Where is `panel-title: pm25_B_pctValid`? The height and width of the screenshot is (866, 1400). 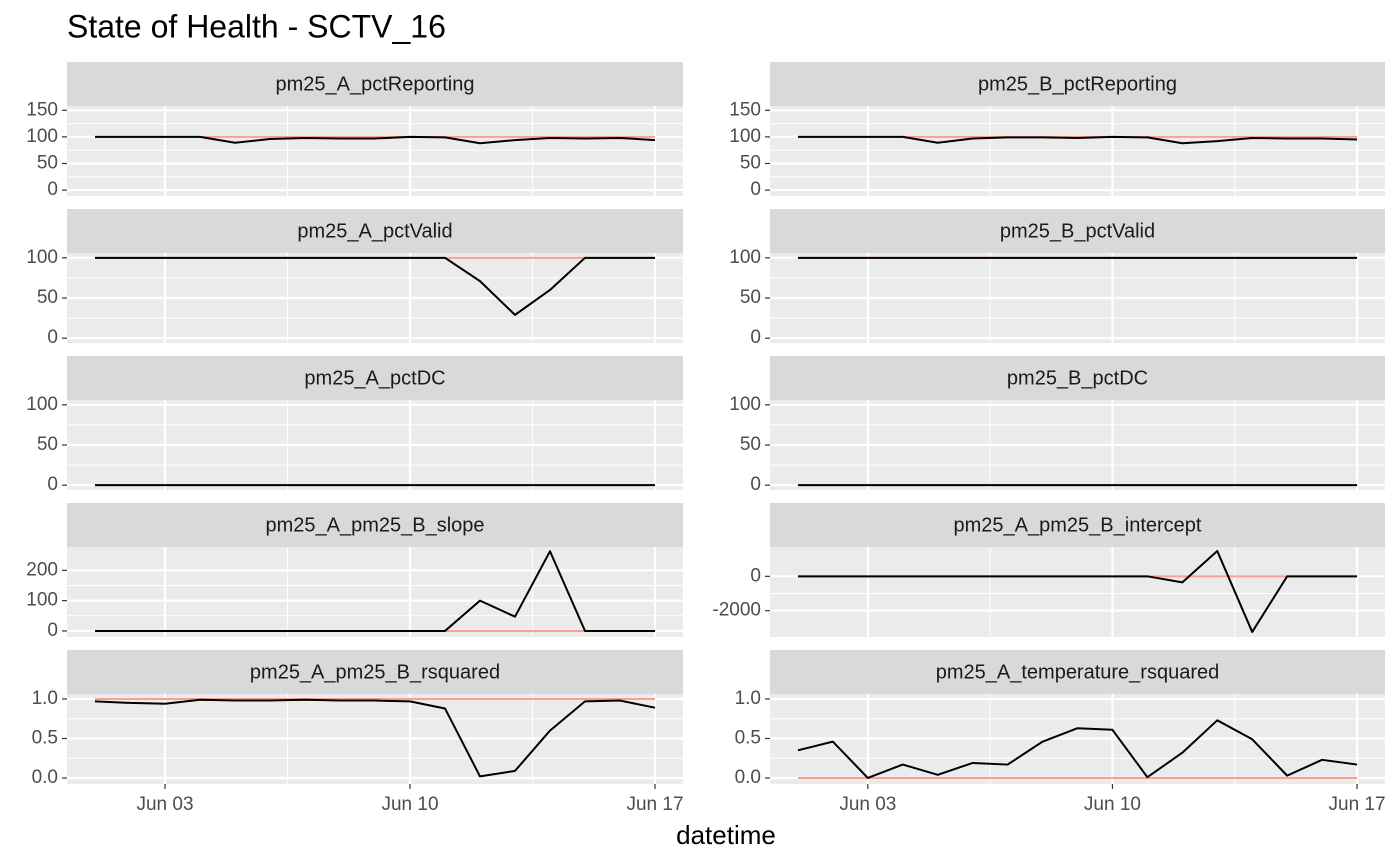 panel-title: pm25_B_pctValid is located at coordinates (1077, 231).